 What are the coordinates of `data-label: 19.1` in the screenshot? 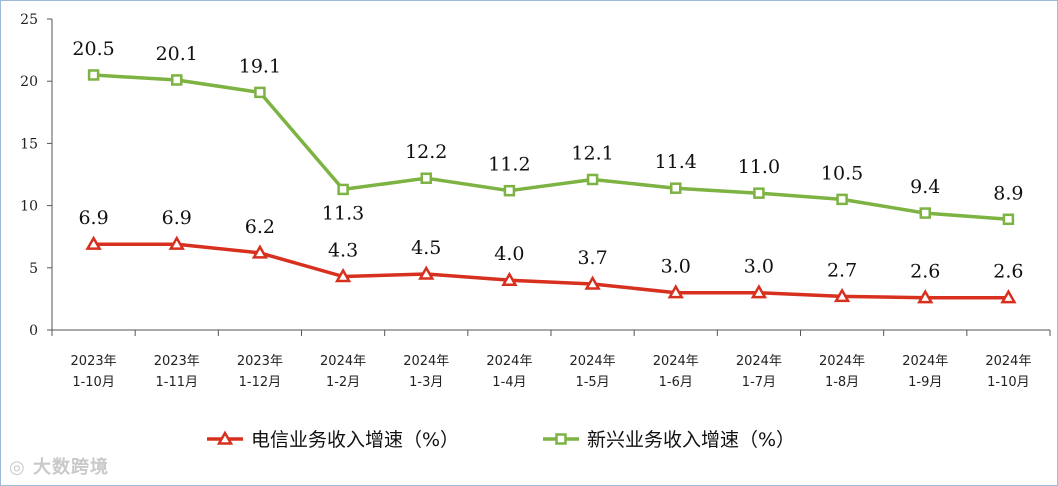 It's located at (260, 66).